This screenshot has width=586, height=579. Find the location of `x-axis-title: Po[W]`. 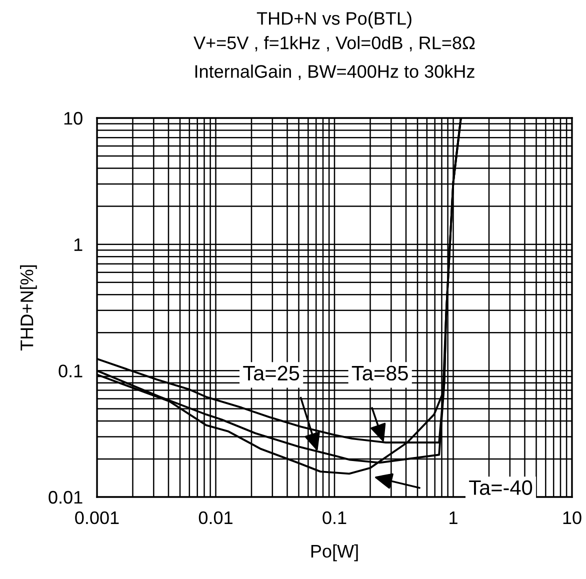

x-axis-title: Po[W] is located at coordinates (334, 553).